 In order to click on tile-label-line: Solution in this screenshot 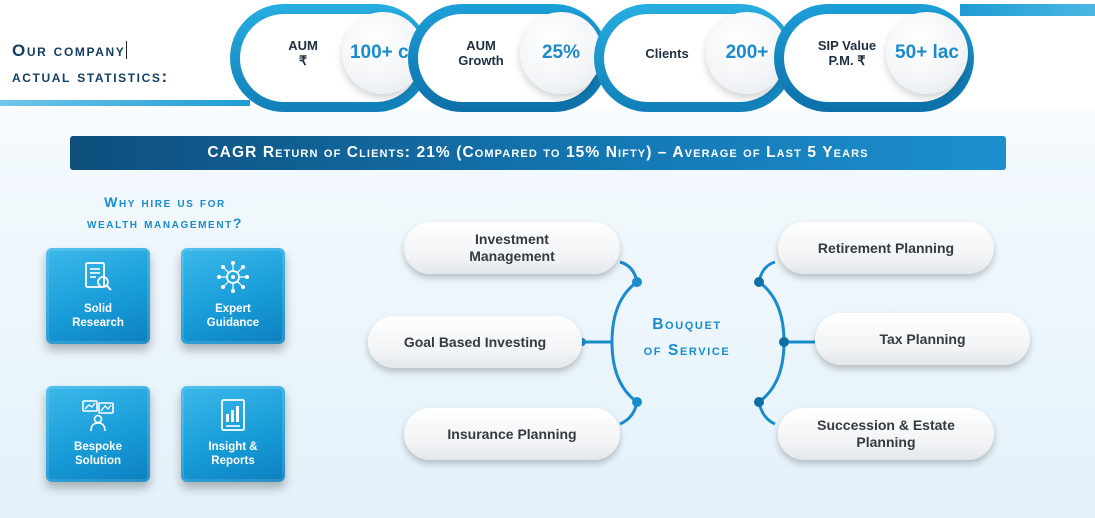, I will do `click(98, 461)`.